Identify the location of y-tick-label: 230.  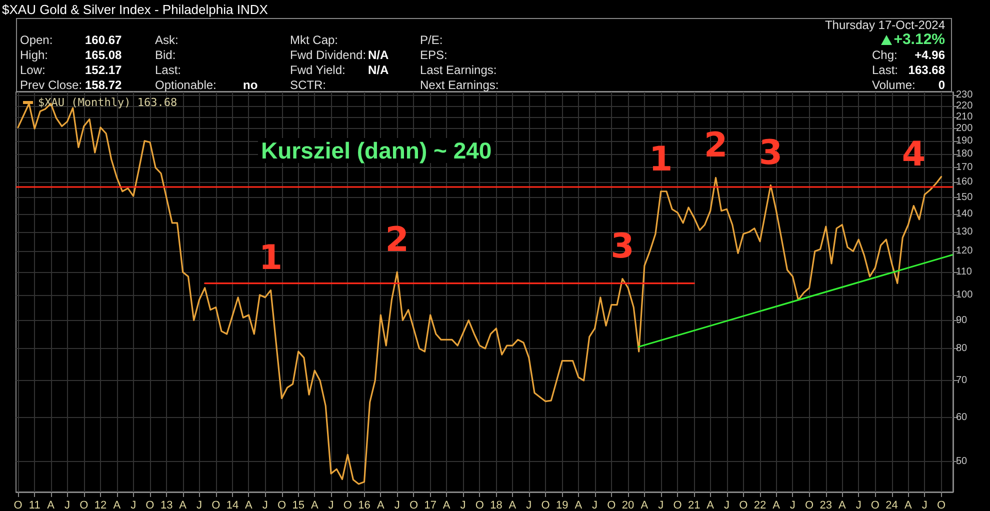
(965, 95).